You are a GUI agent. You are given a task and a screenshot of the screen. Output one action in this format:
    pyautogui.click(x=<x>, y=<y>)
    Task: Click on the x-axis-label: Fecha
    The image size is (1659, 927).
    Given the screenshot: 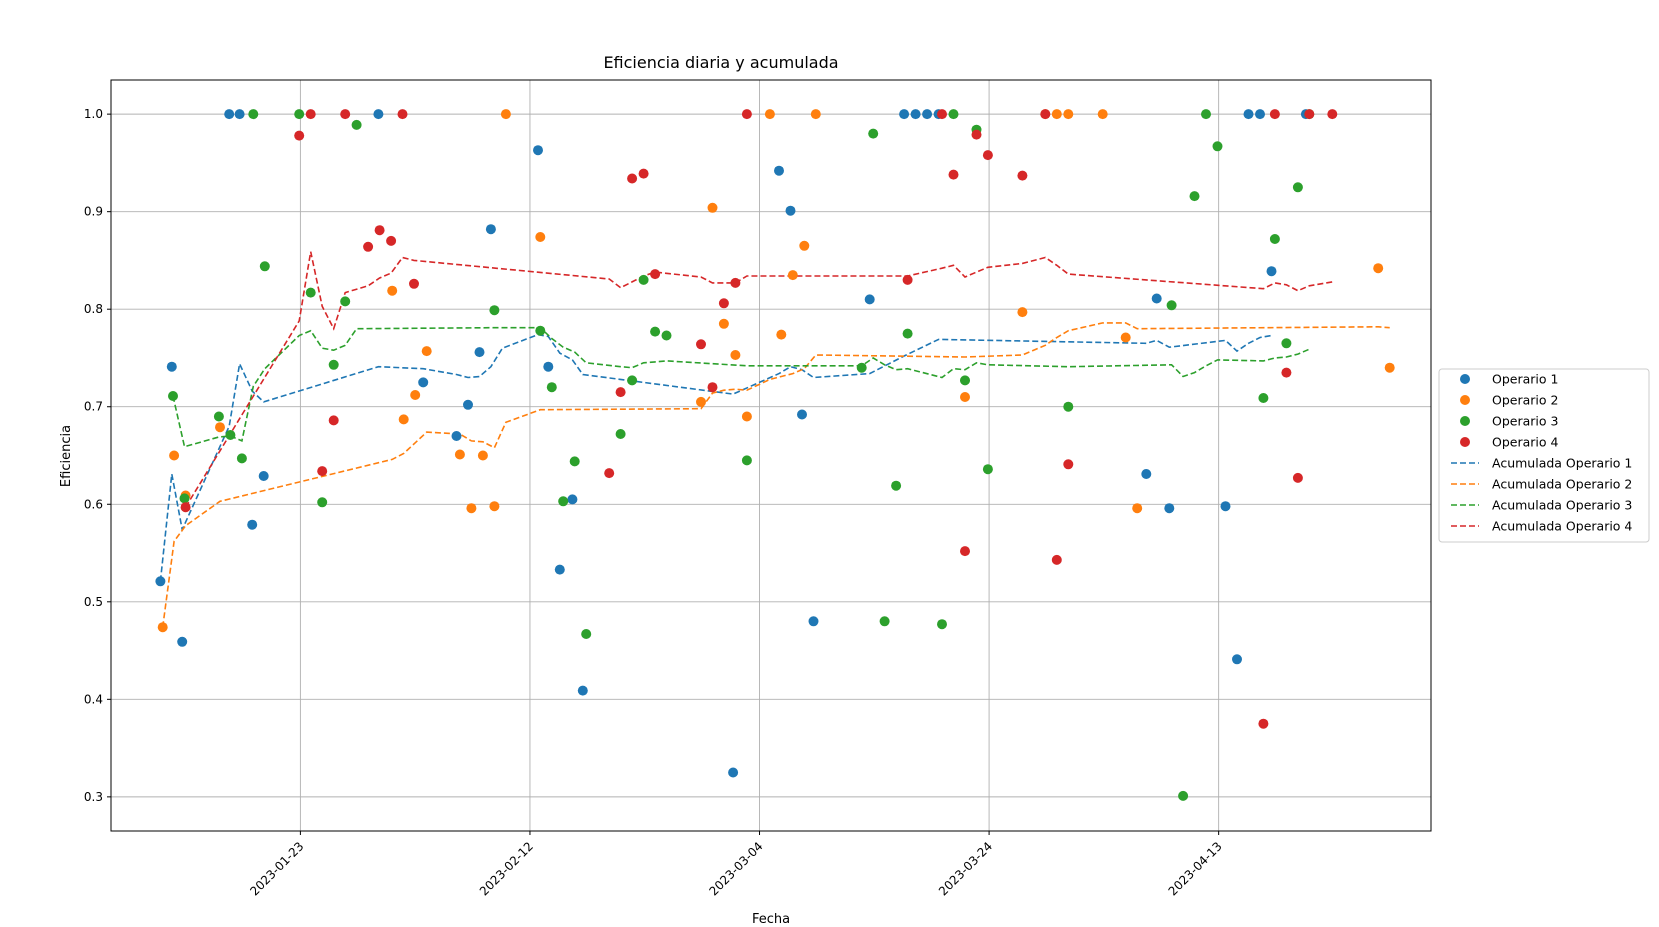 What is the action you would take?
    pyautogui.click(x=771, y=919)
    